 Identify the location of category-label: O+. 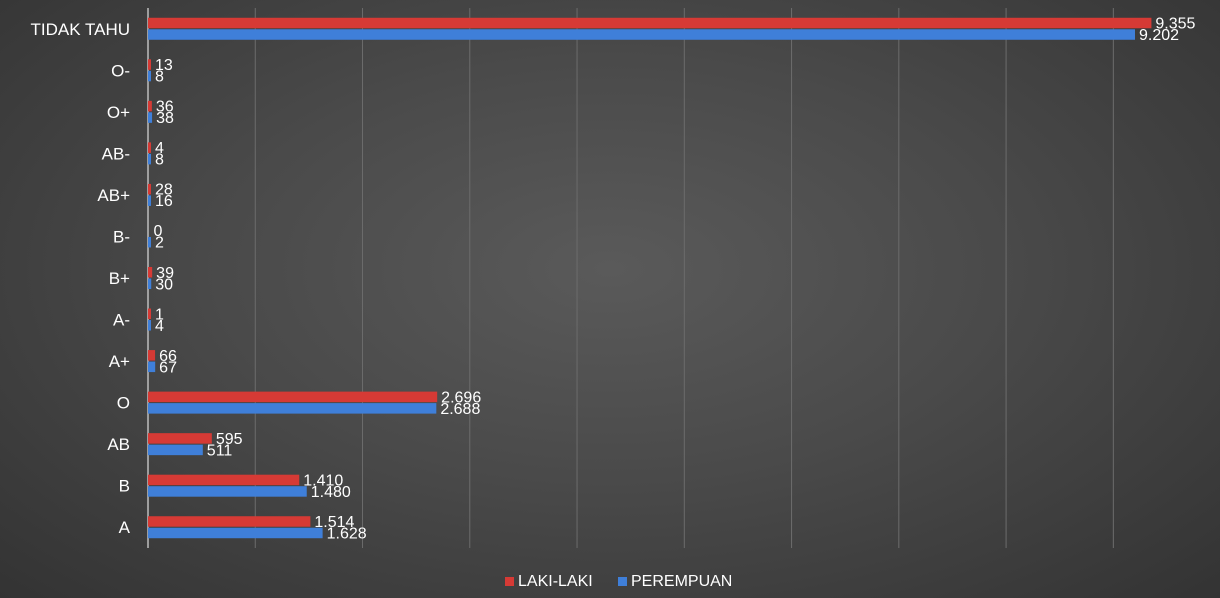
(118, 112).